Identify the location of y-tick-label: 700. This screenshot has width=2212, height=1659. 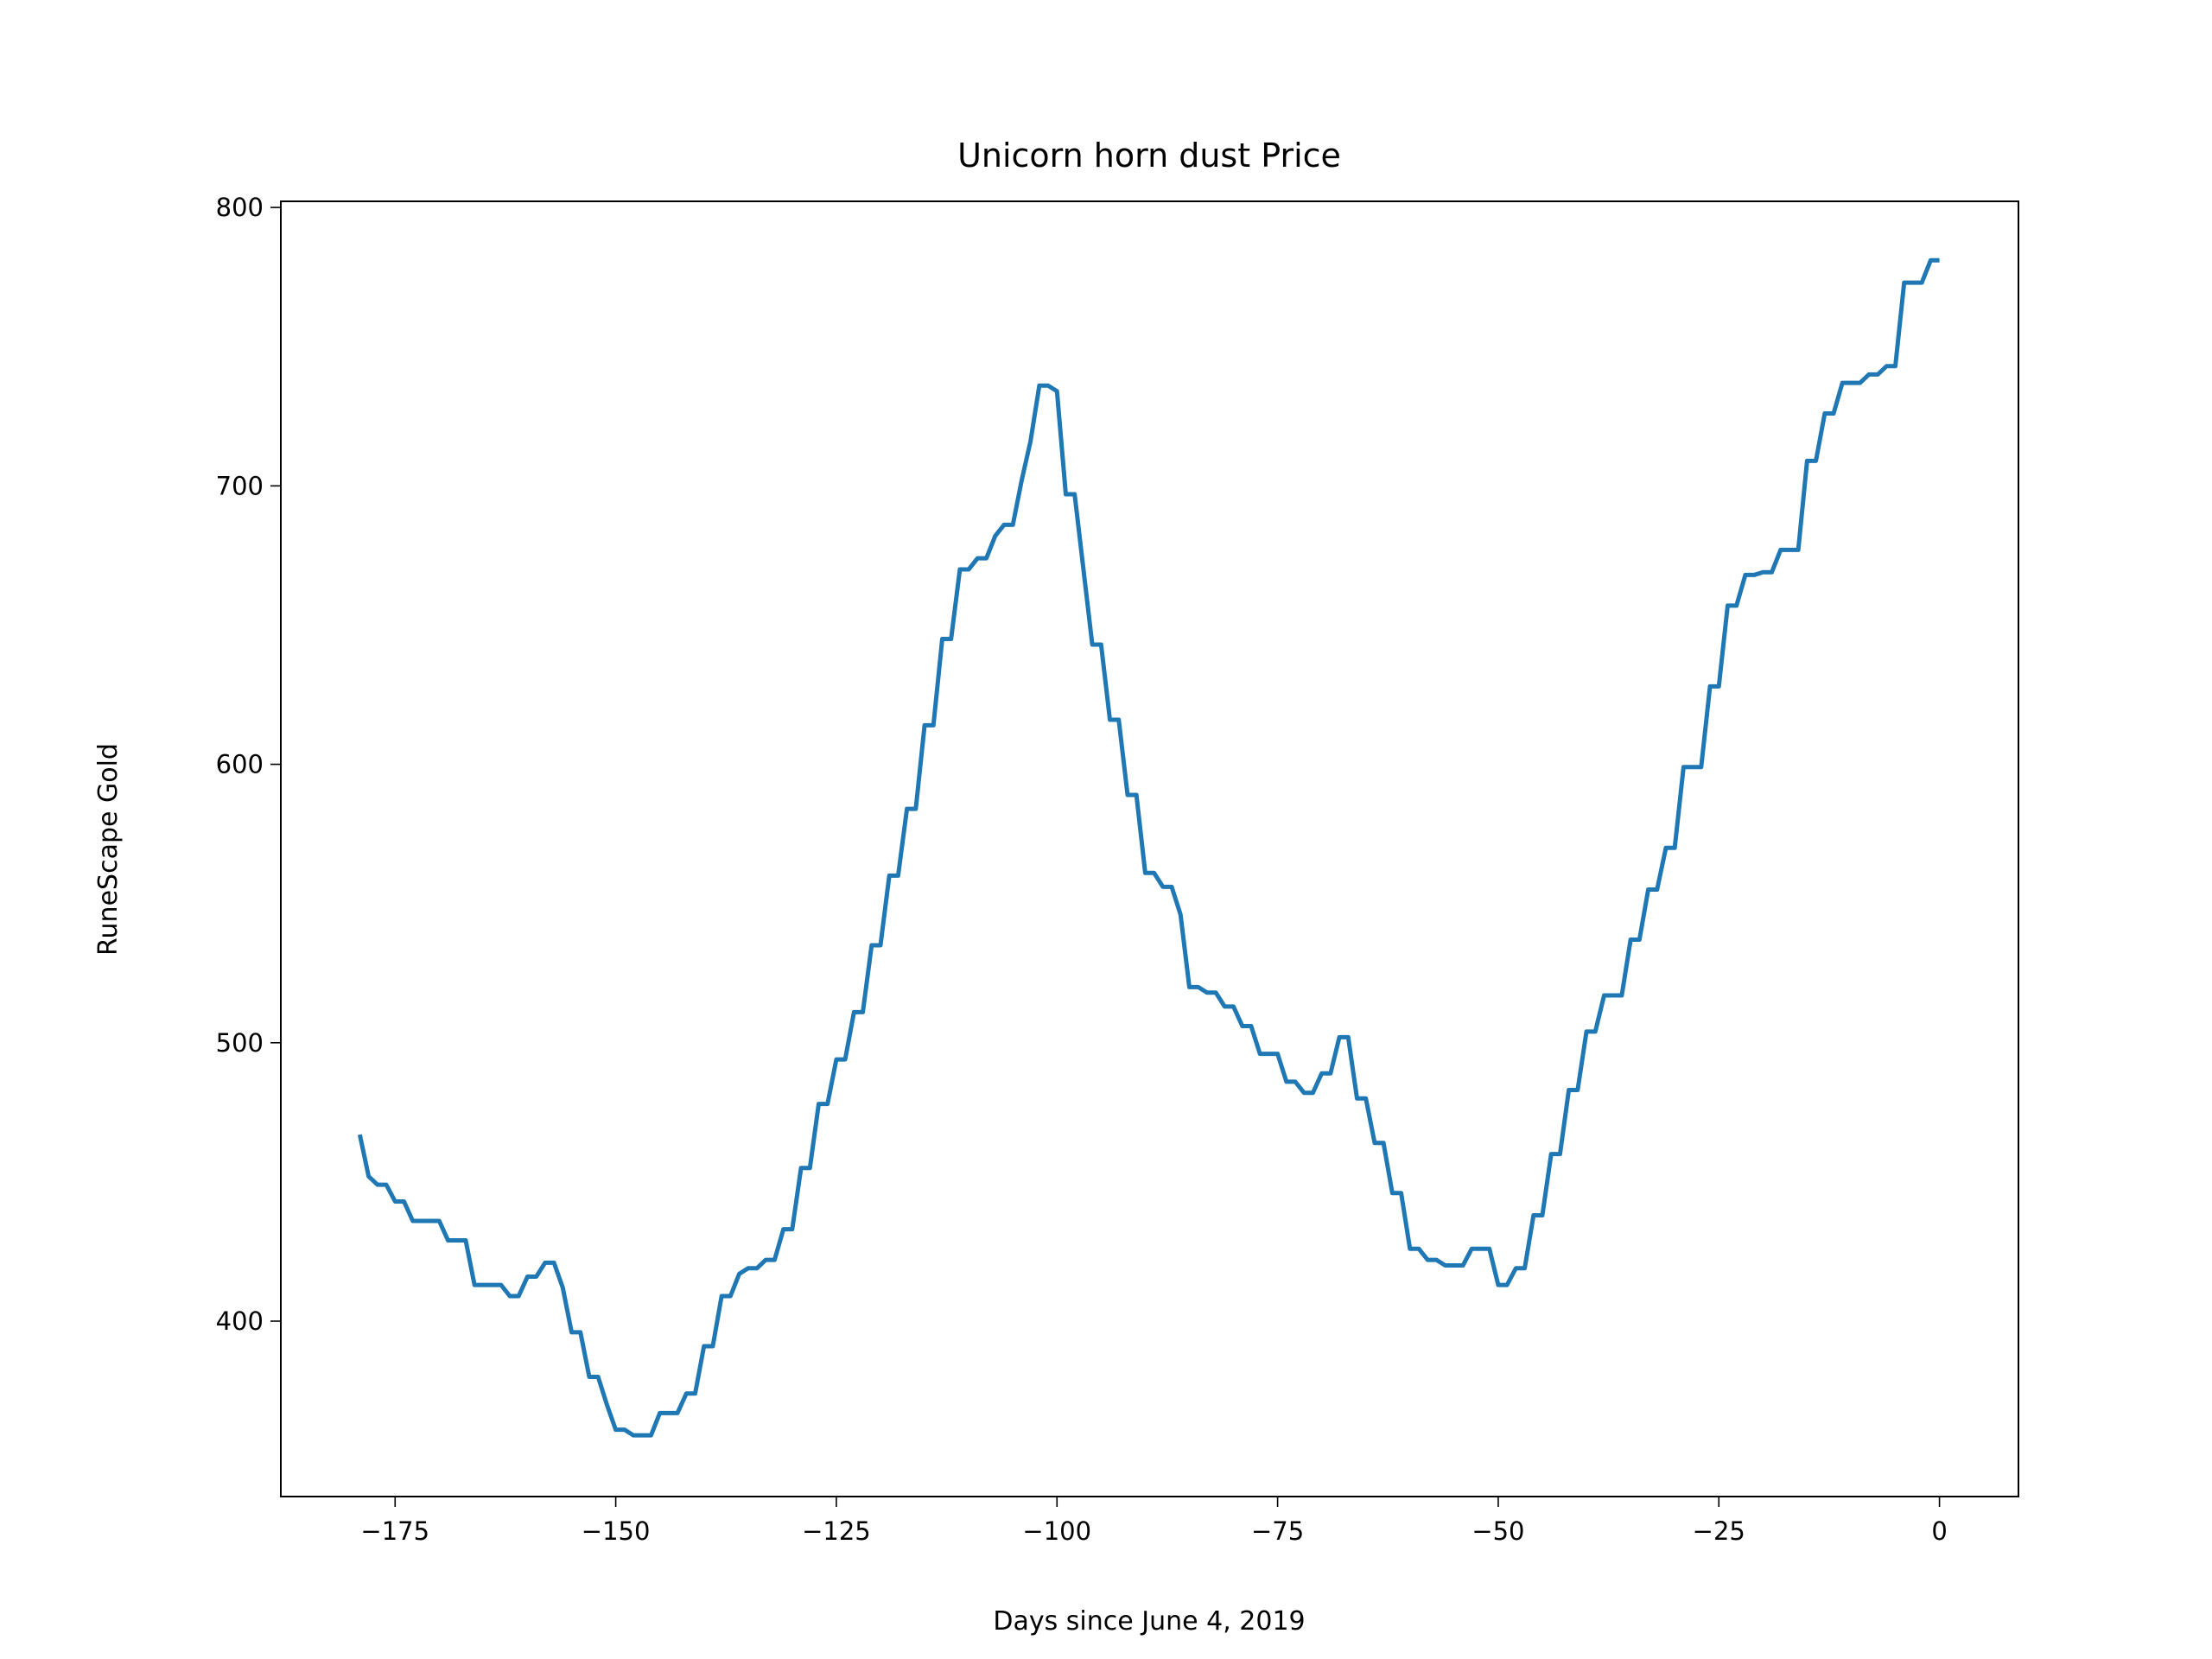
(240, 485).